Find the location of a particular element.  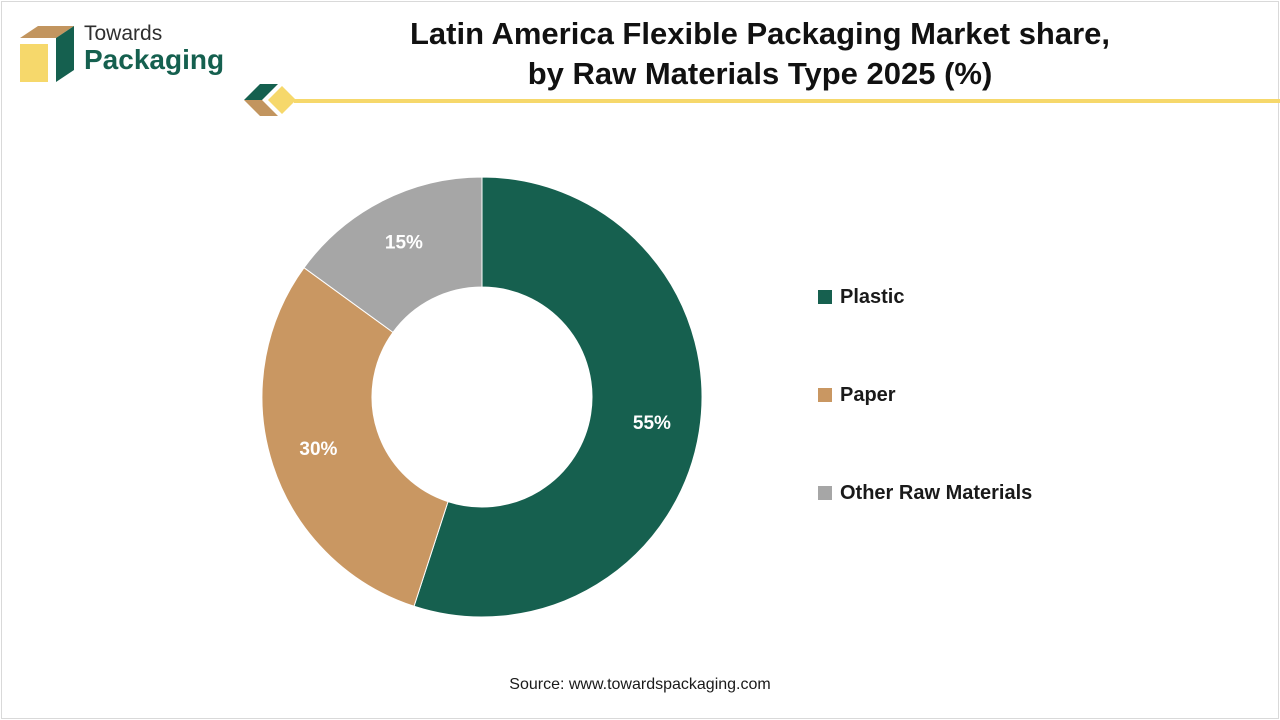

data-label-paper: 30% is located at coordinates (318, 449).